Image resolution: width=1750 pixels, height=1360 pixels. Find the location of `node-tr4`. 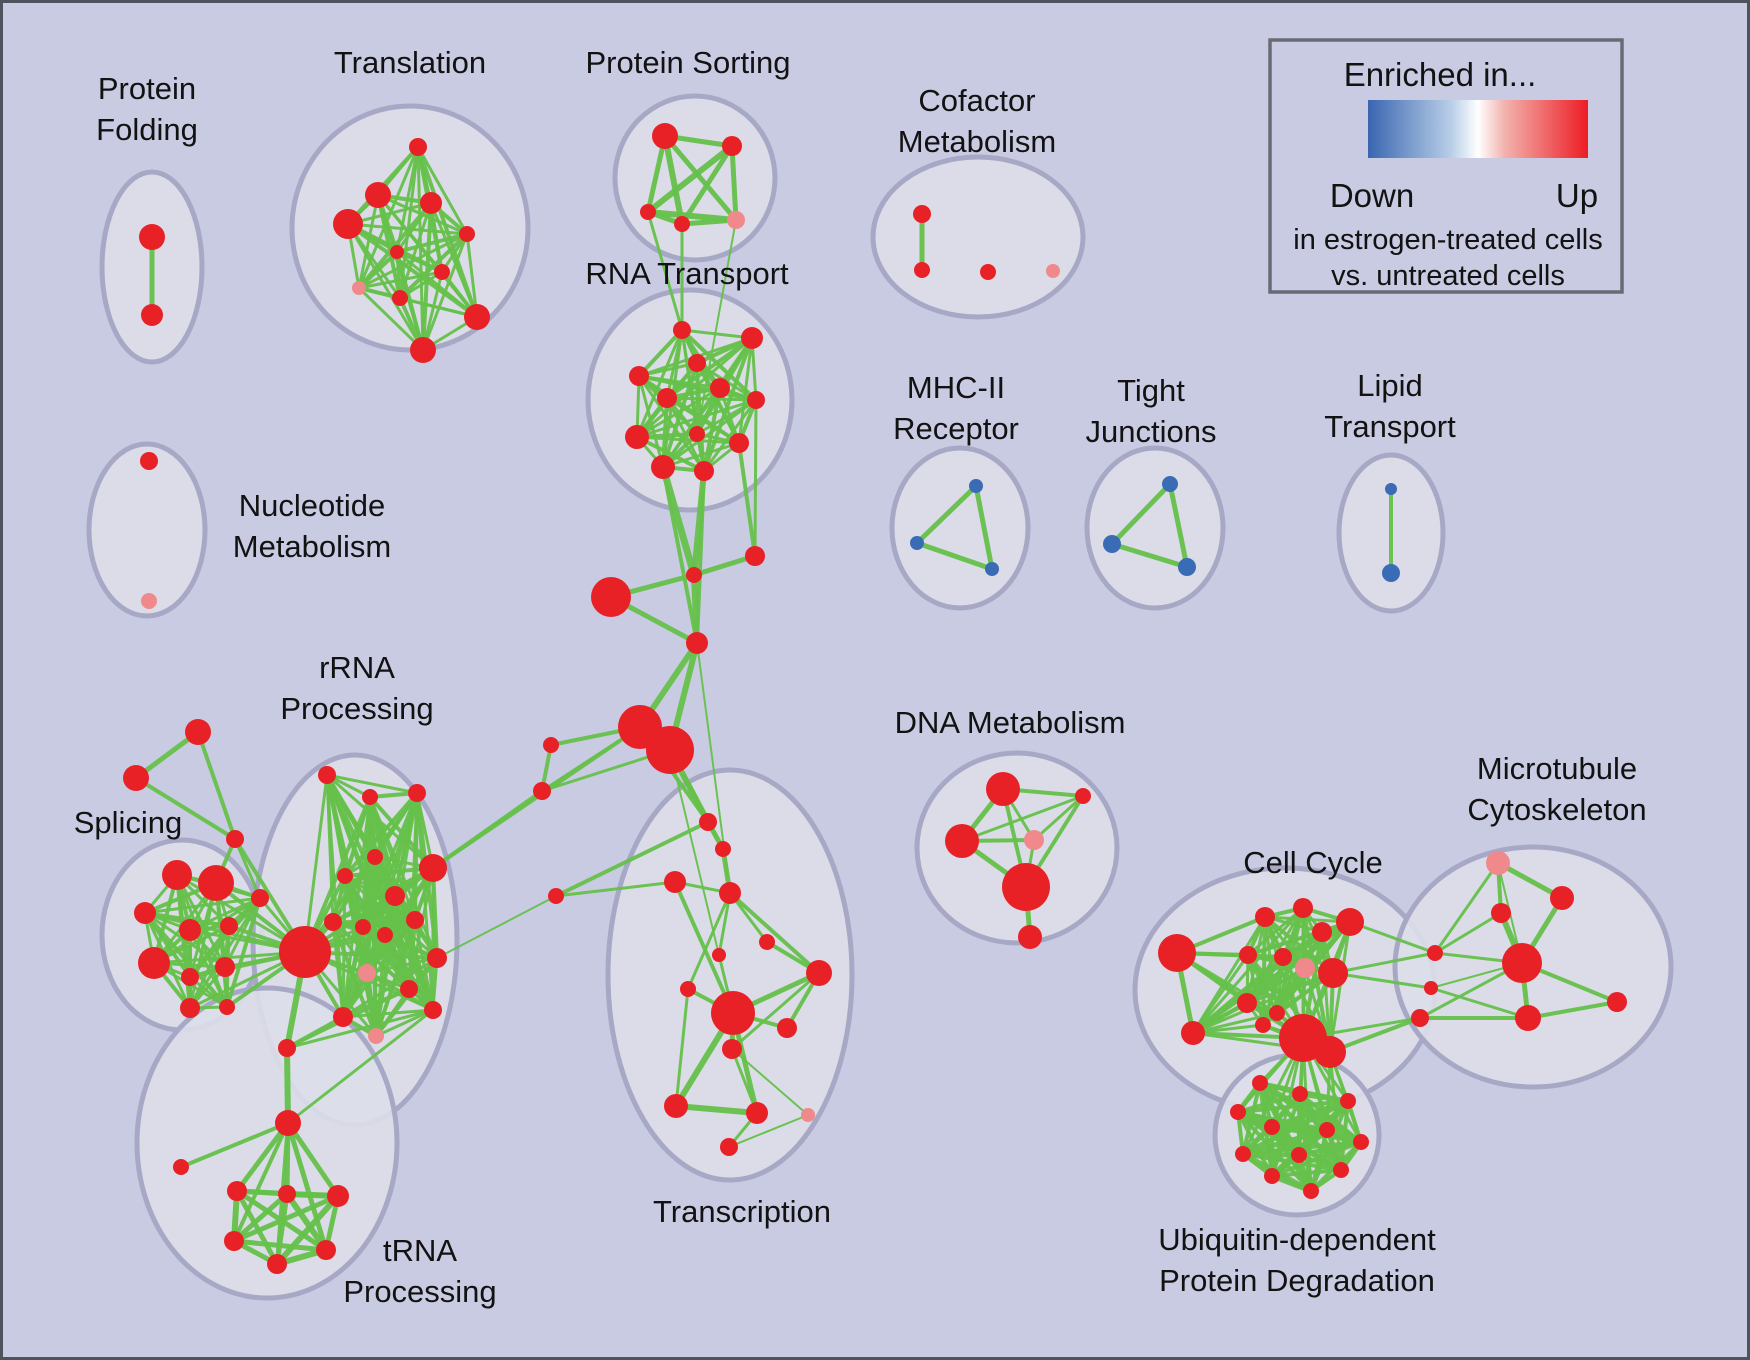

node-tr4 is located at coordinates (767, 942).